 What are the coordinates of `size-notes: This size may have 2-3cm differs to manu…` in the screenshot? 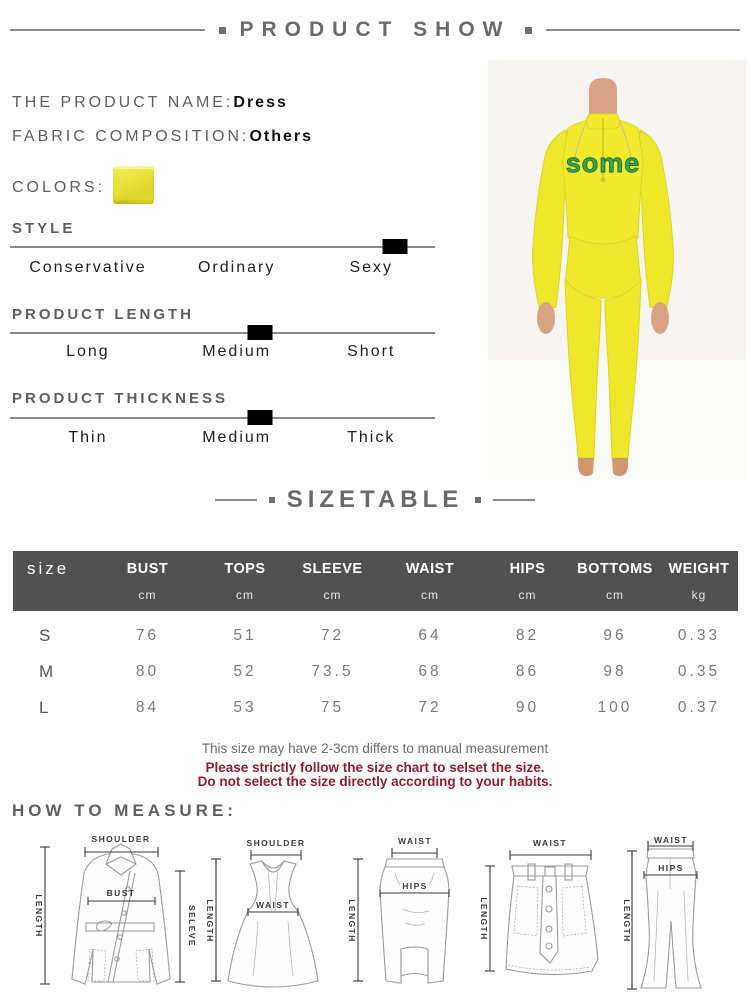 It's located at (375, 765).